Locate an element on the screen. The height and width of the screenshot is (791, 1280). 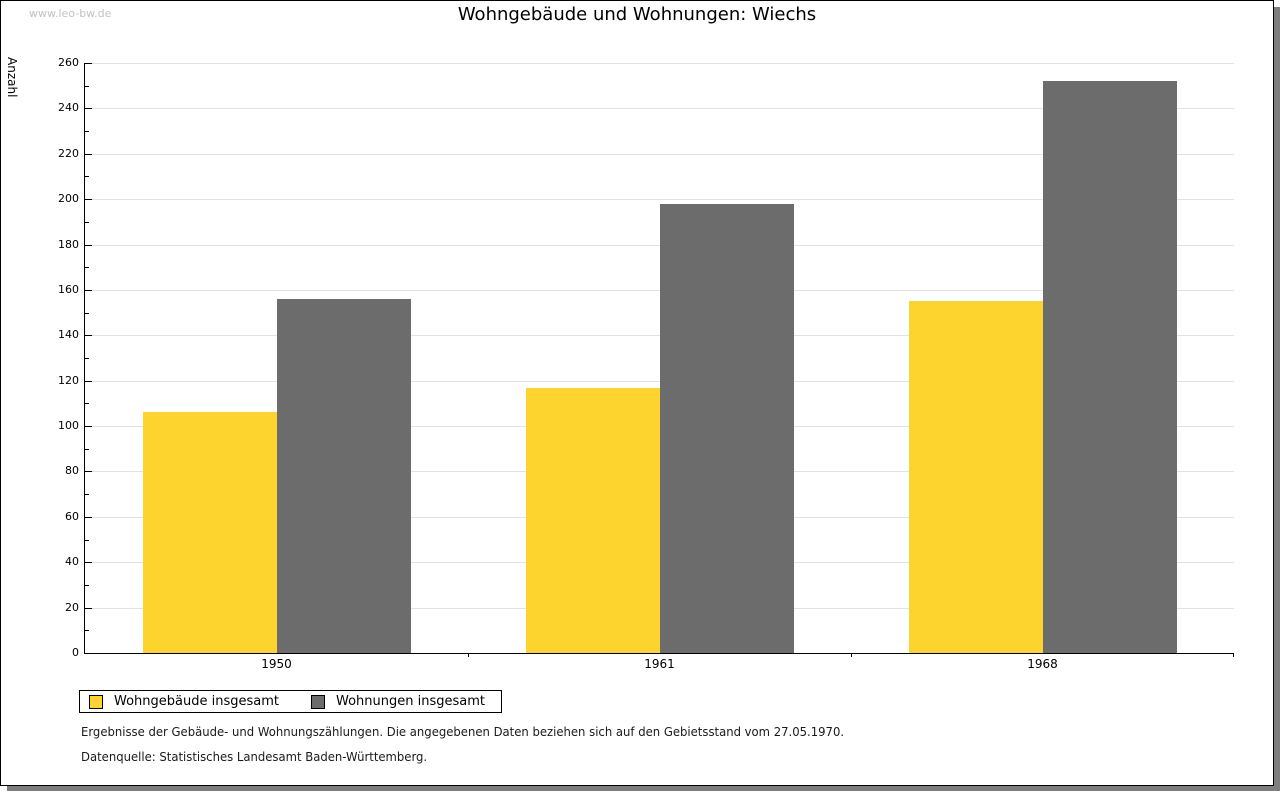
x-tick-label: 1968 is located at coordinates (1042, 664).